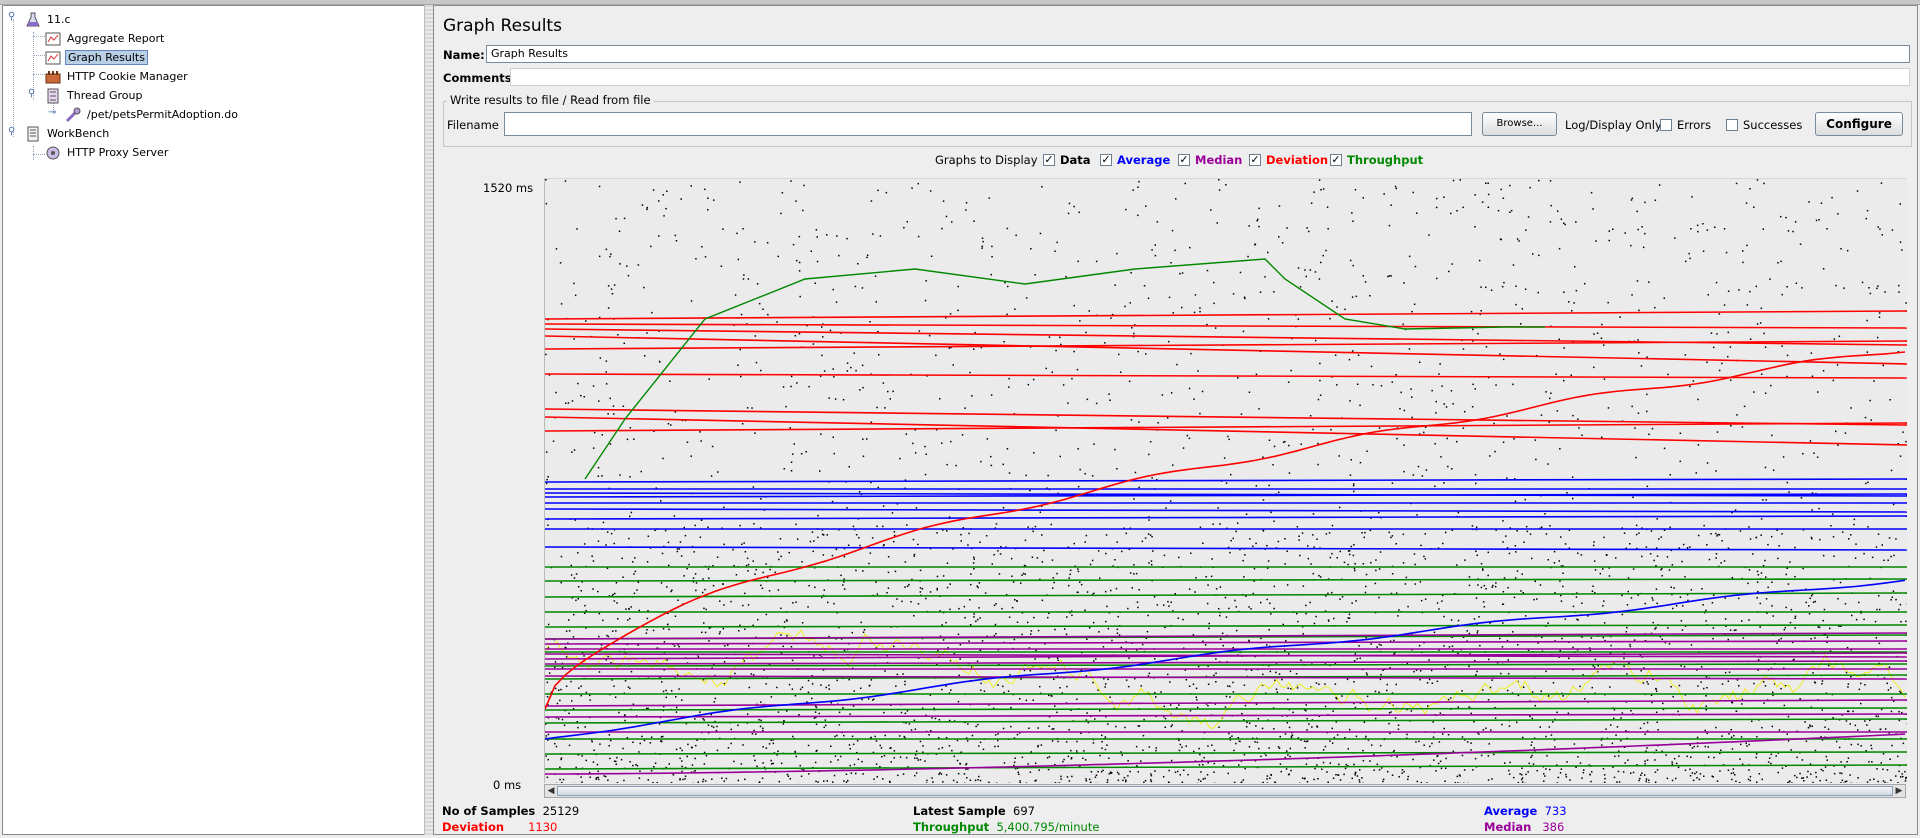 The height and width of the screenshot is (838, 1920). Describe the element at coordinates (960, 2) in the screenshot. I see `window-top-strip` at that location.